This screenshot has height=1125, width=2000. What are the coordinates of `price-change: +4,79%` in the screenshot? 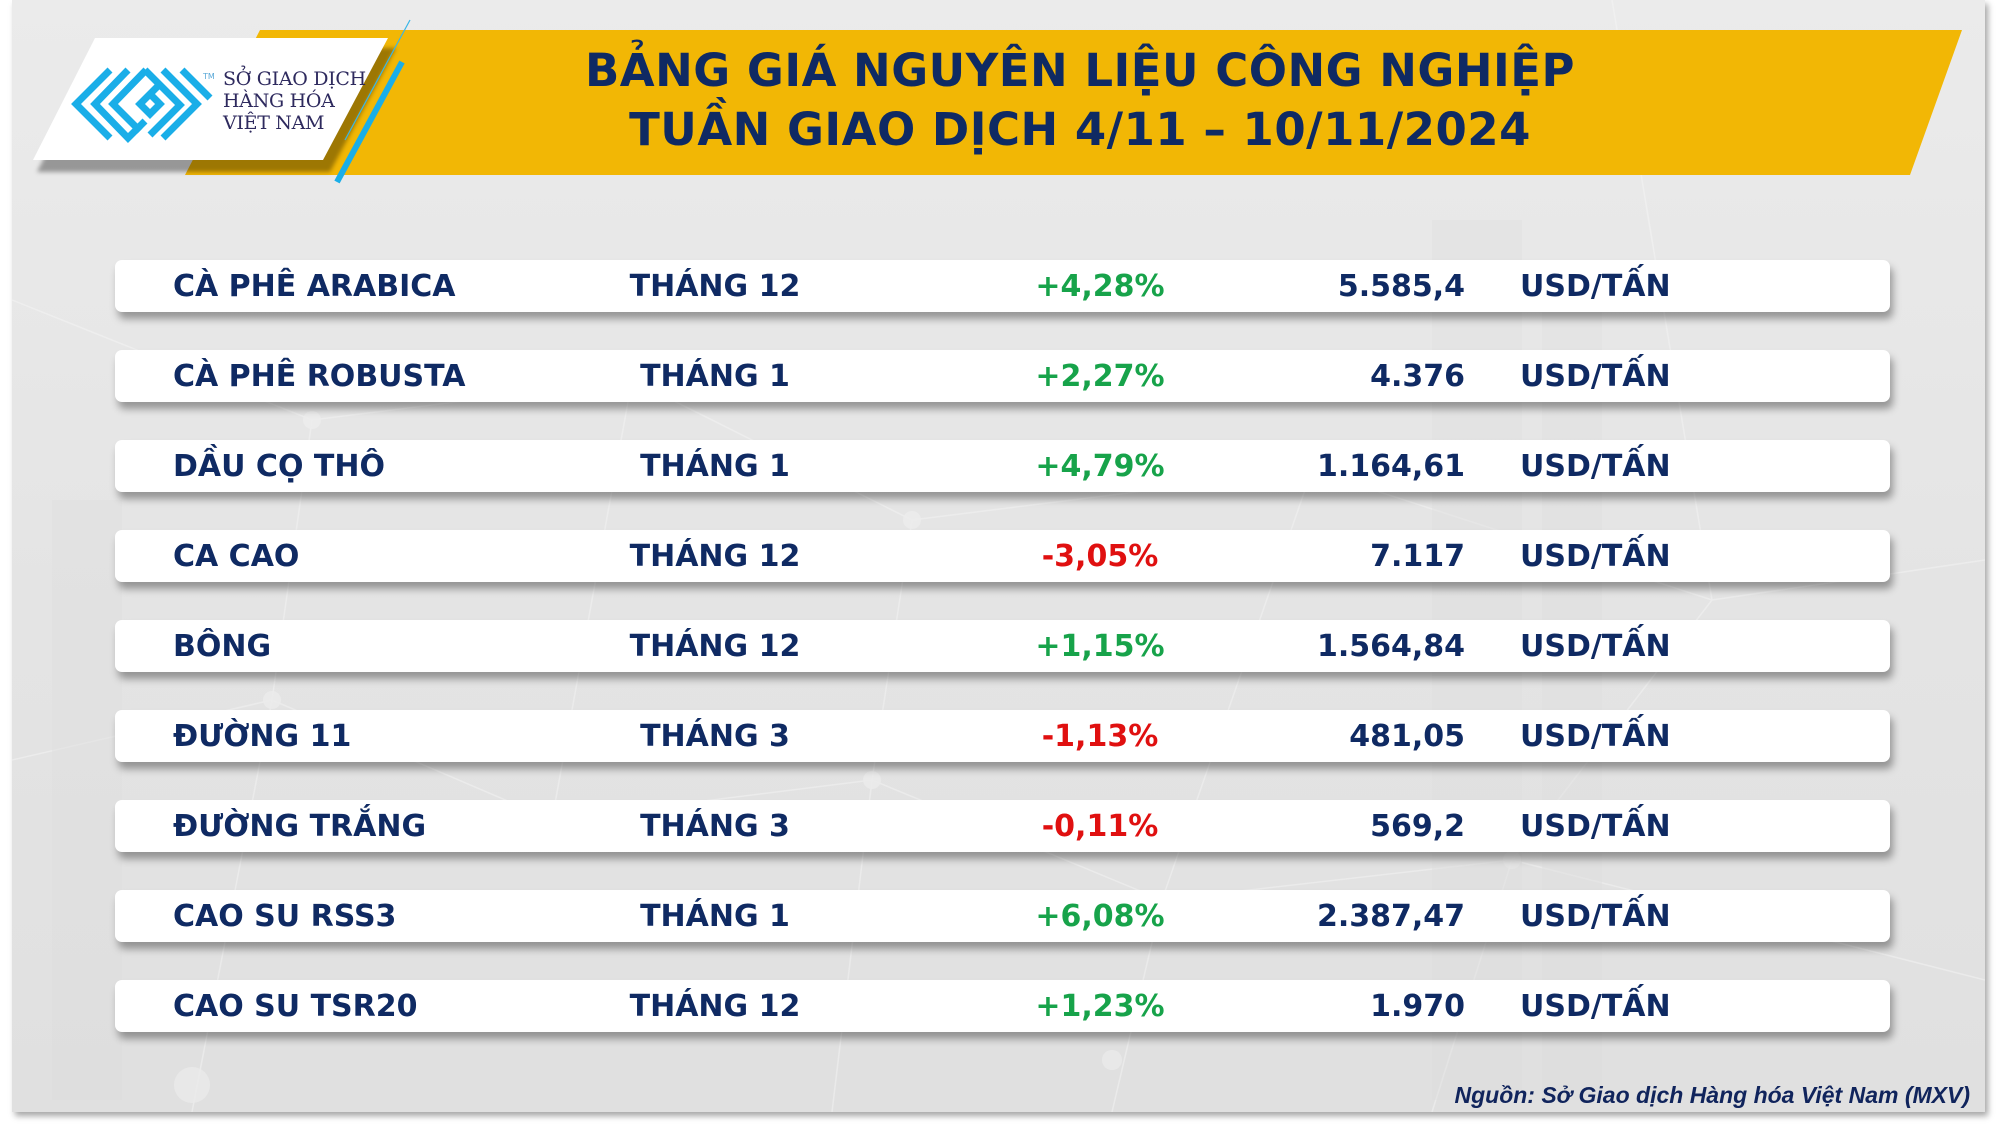 It's located at (1100, 466).